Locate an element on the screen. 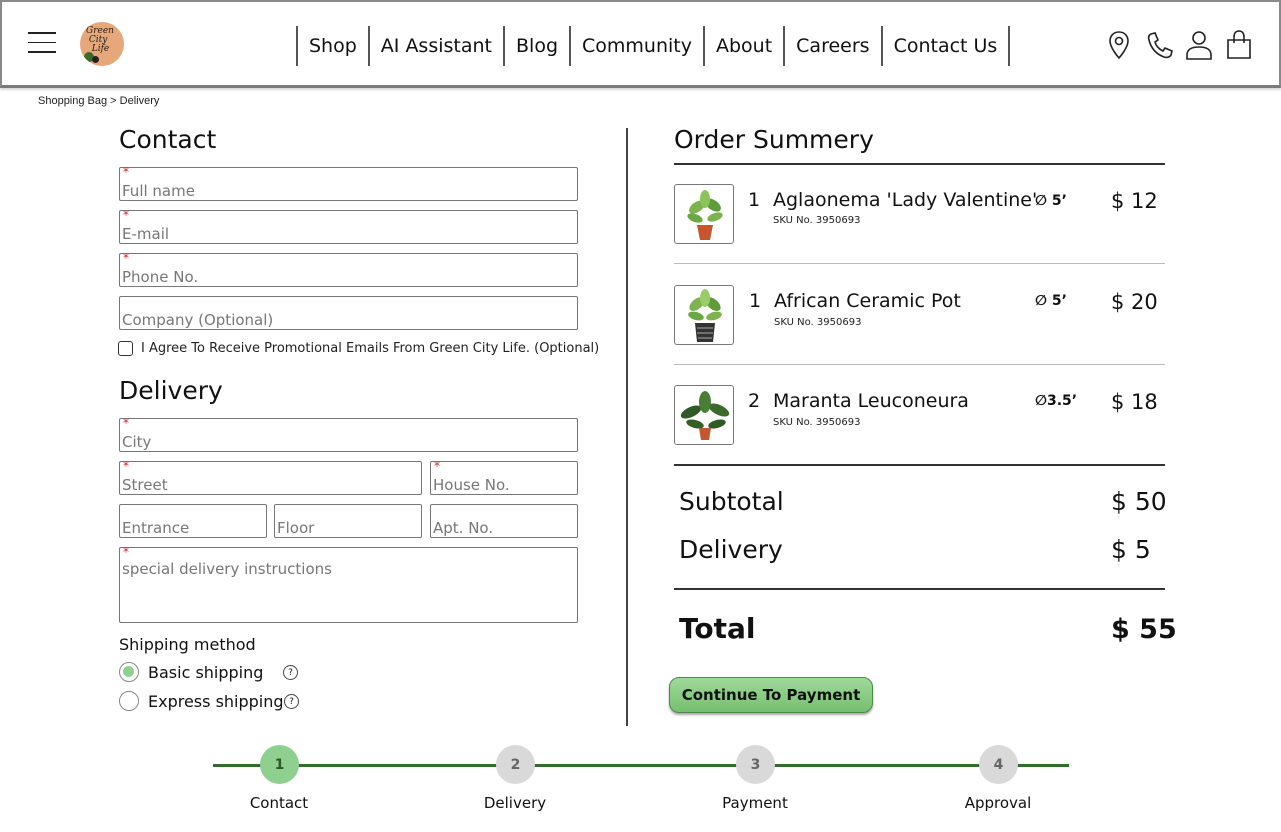 This screenshot has height=832, width=1281. menu-icon is located at coordinates (42, 46).